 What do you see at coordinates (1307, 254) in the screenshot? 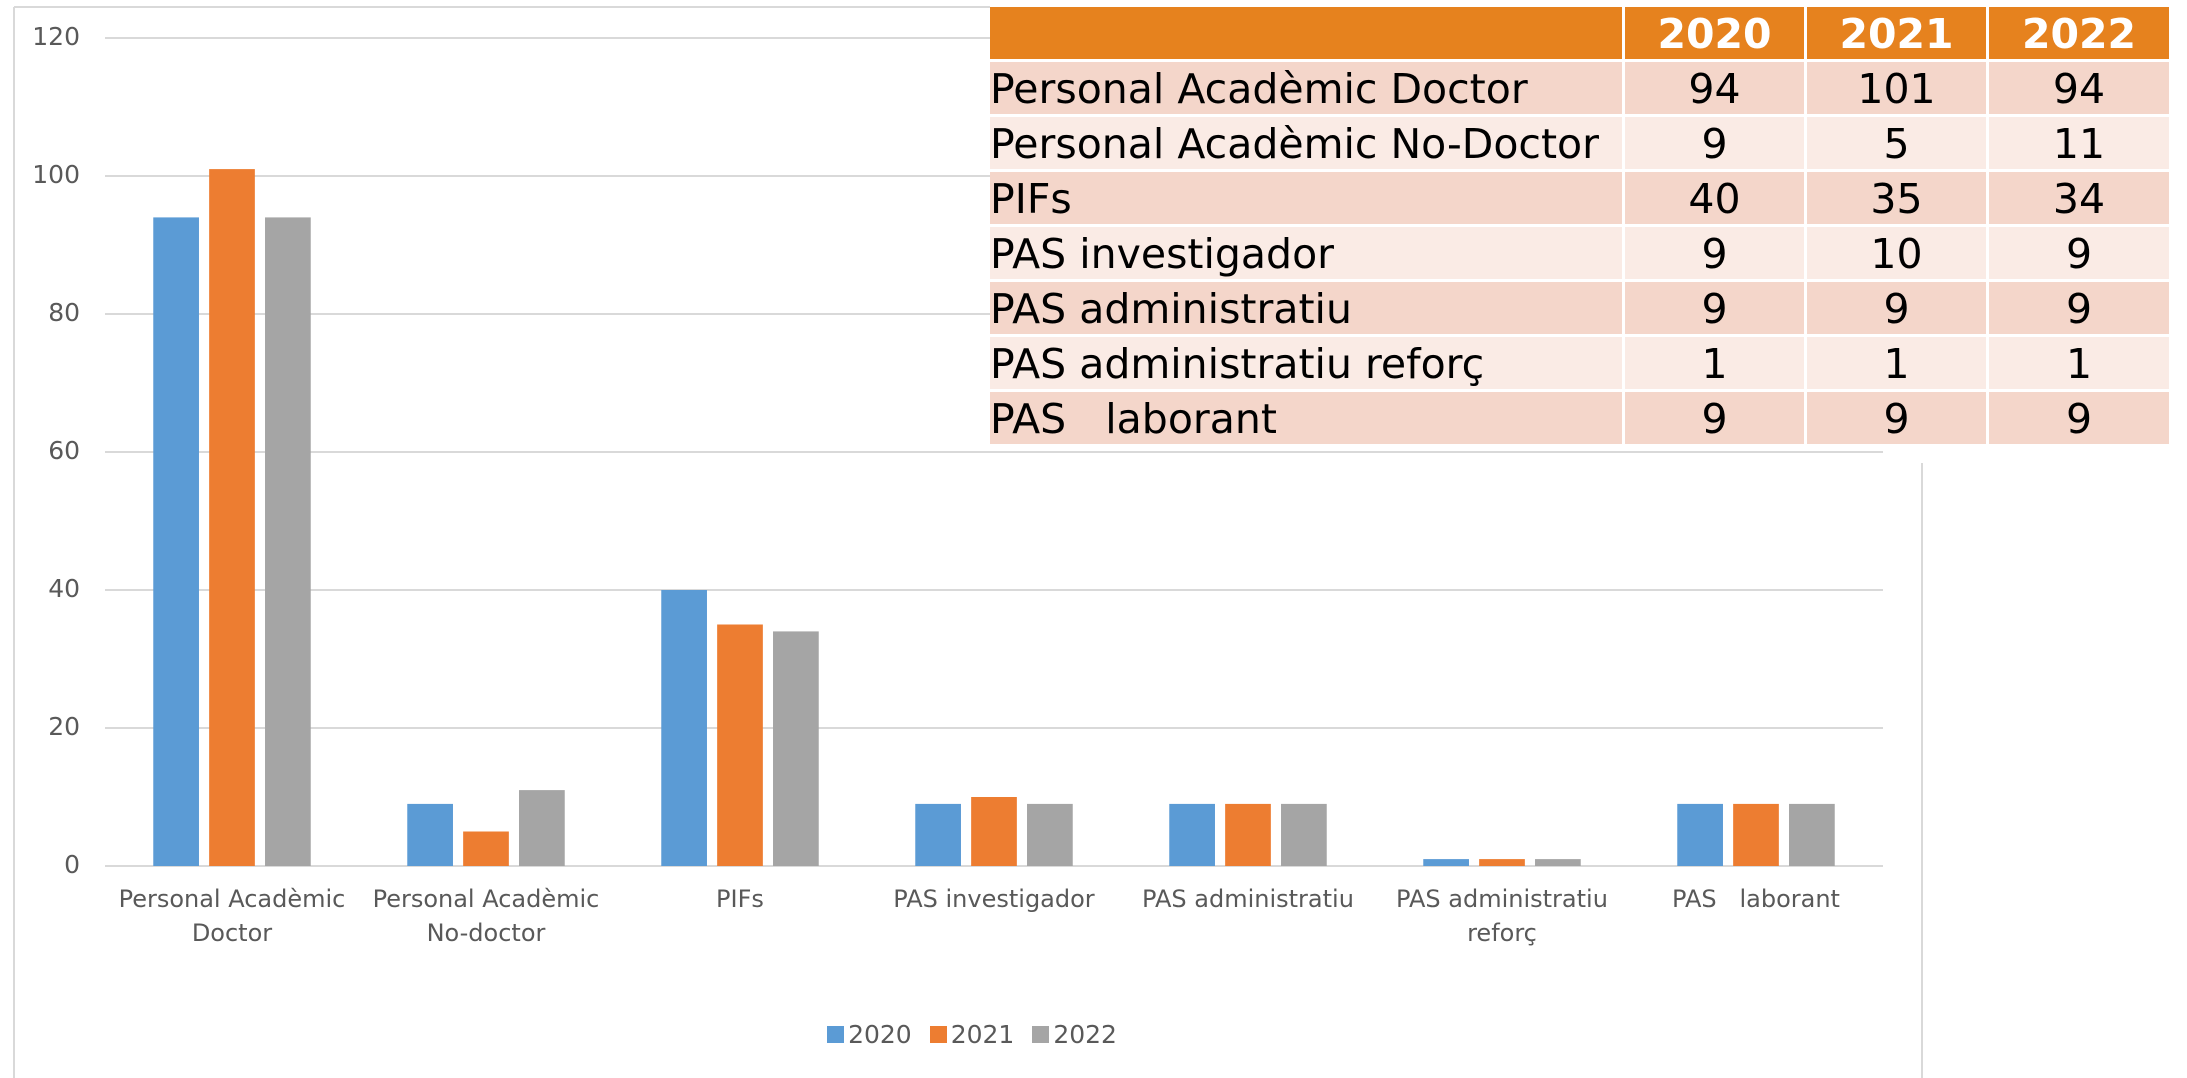
I see `table-row-label: PAS investigador` at bounding box center [1307, 254].